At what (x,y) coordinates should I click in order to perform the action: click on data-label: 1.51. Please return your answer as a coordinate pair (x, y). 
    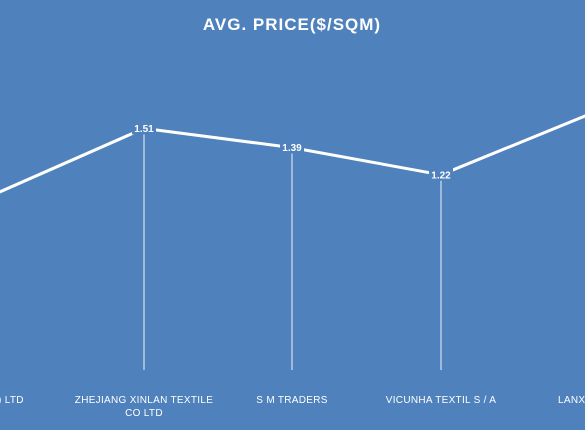
    Looking at the image, I should click on (144, 128).